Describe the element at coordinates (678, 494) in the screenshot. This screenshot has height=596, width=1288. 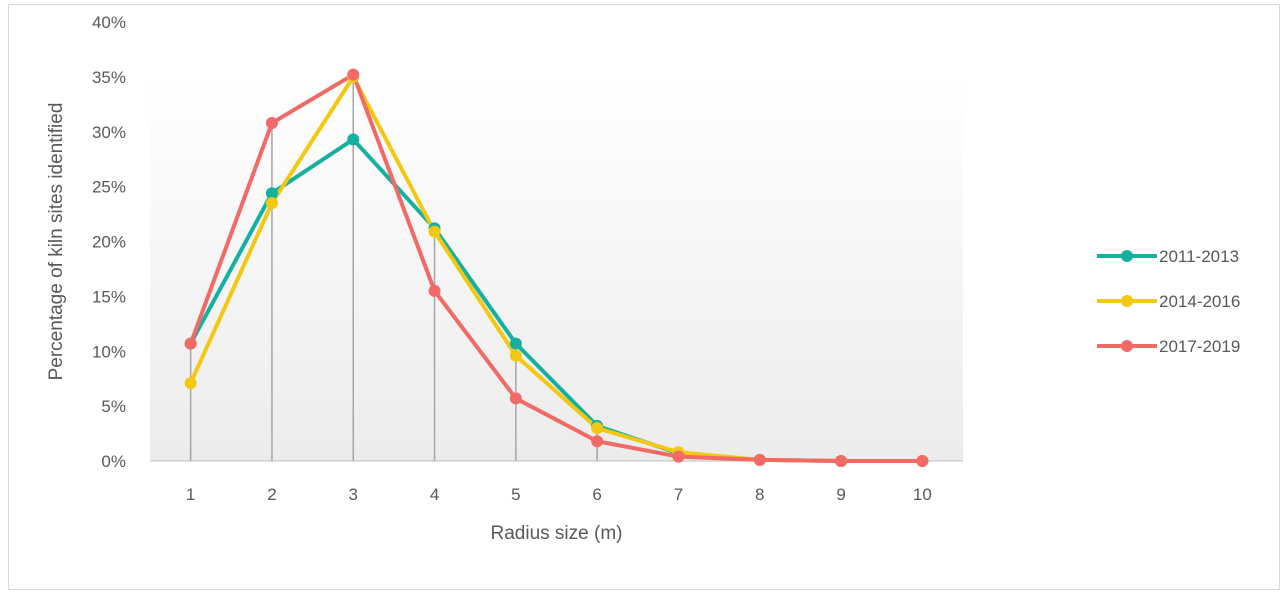
I see `x-tick-label: 7` at that location.